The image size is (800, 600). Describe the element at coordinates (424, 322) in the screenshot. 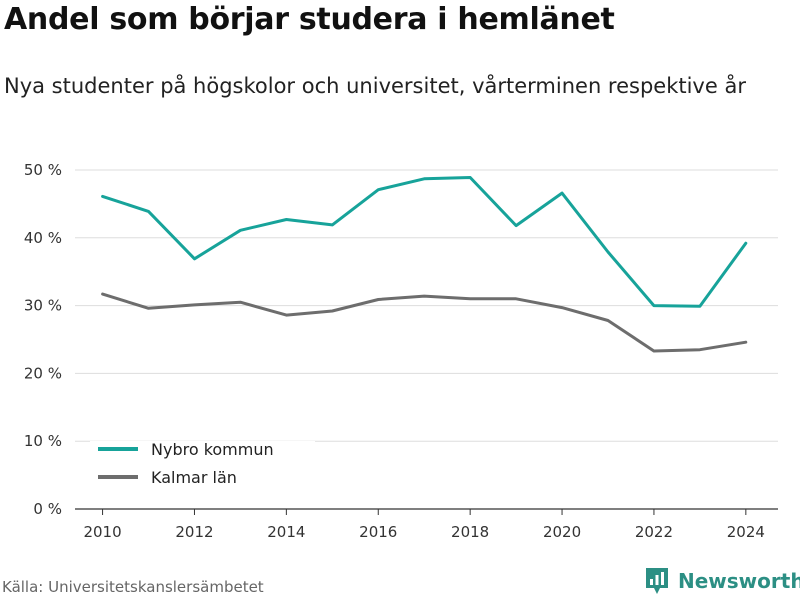

I see `series-line-kalmar-lan` at that location.